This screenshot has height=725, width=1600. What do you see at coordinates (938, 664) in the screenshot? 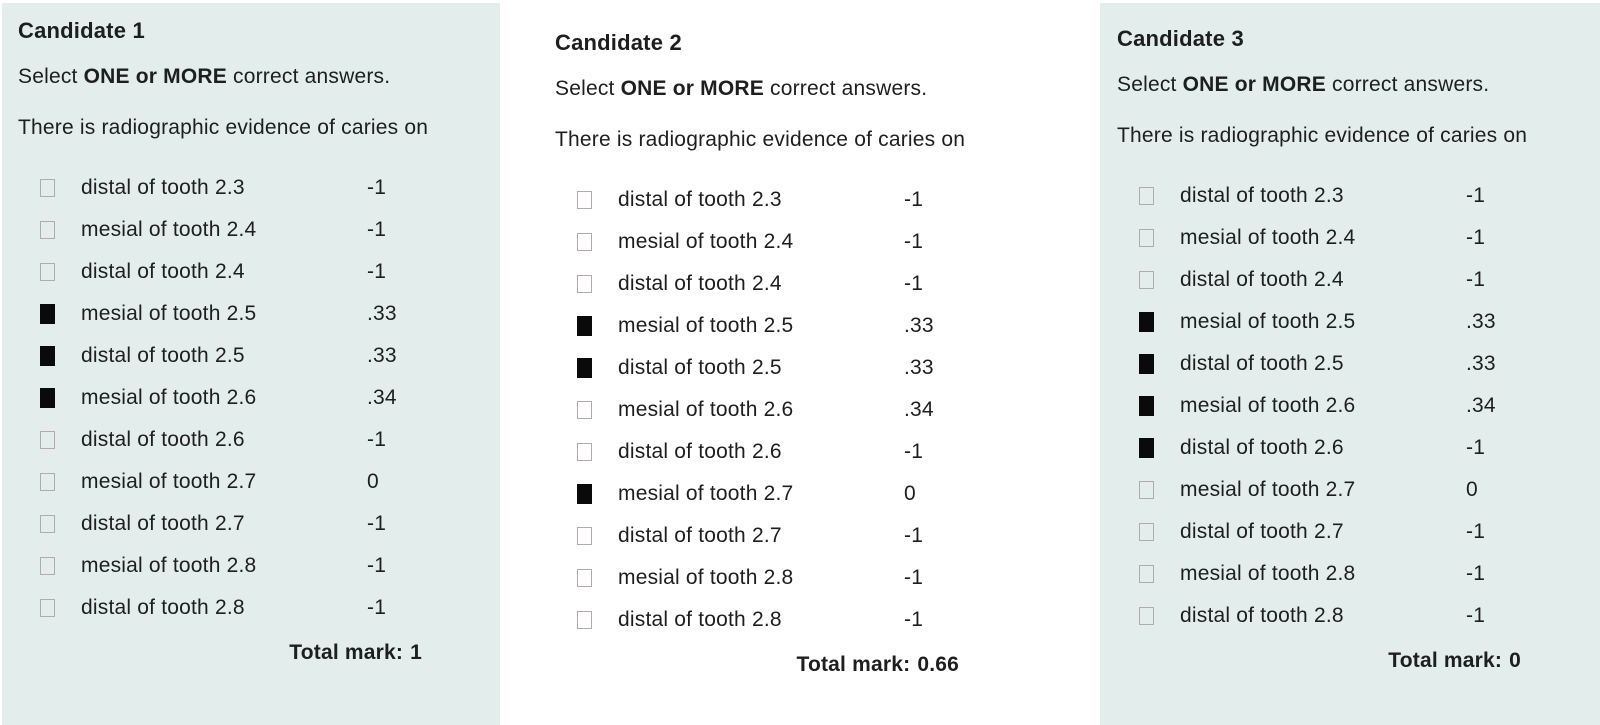
I see `total-mark-value: 0.66` at bounding box center [938, 664].